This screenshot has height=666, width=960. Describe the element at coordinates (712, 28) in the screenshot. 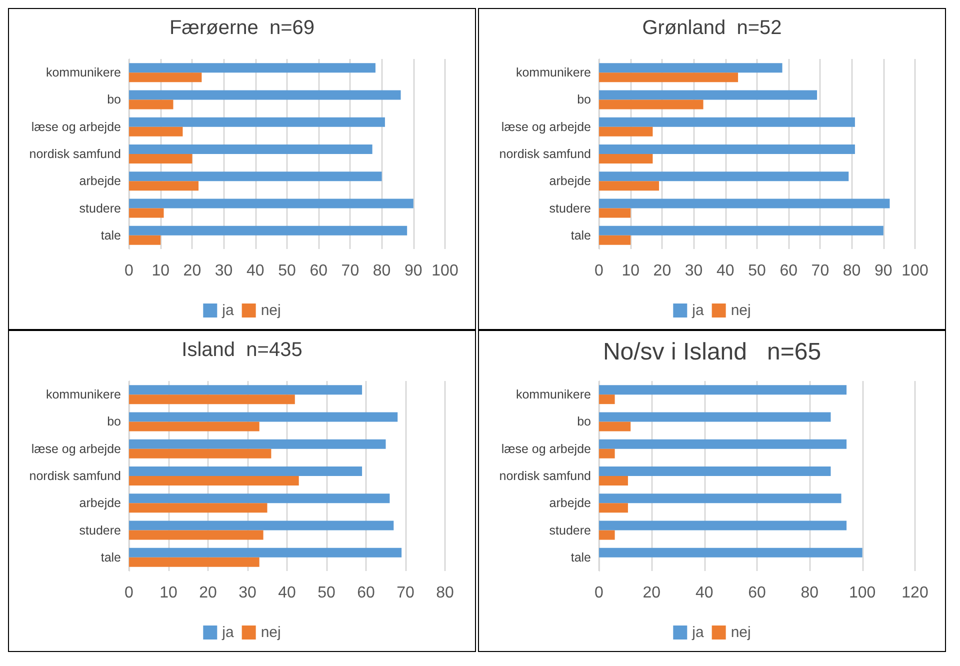

I see `chart-title: Grønland n=52` at that location.